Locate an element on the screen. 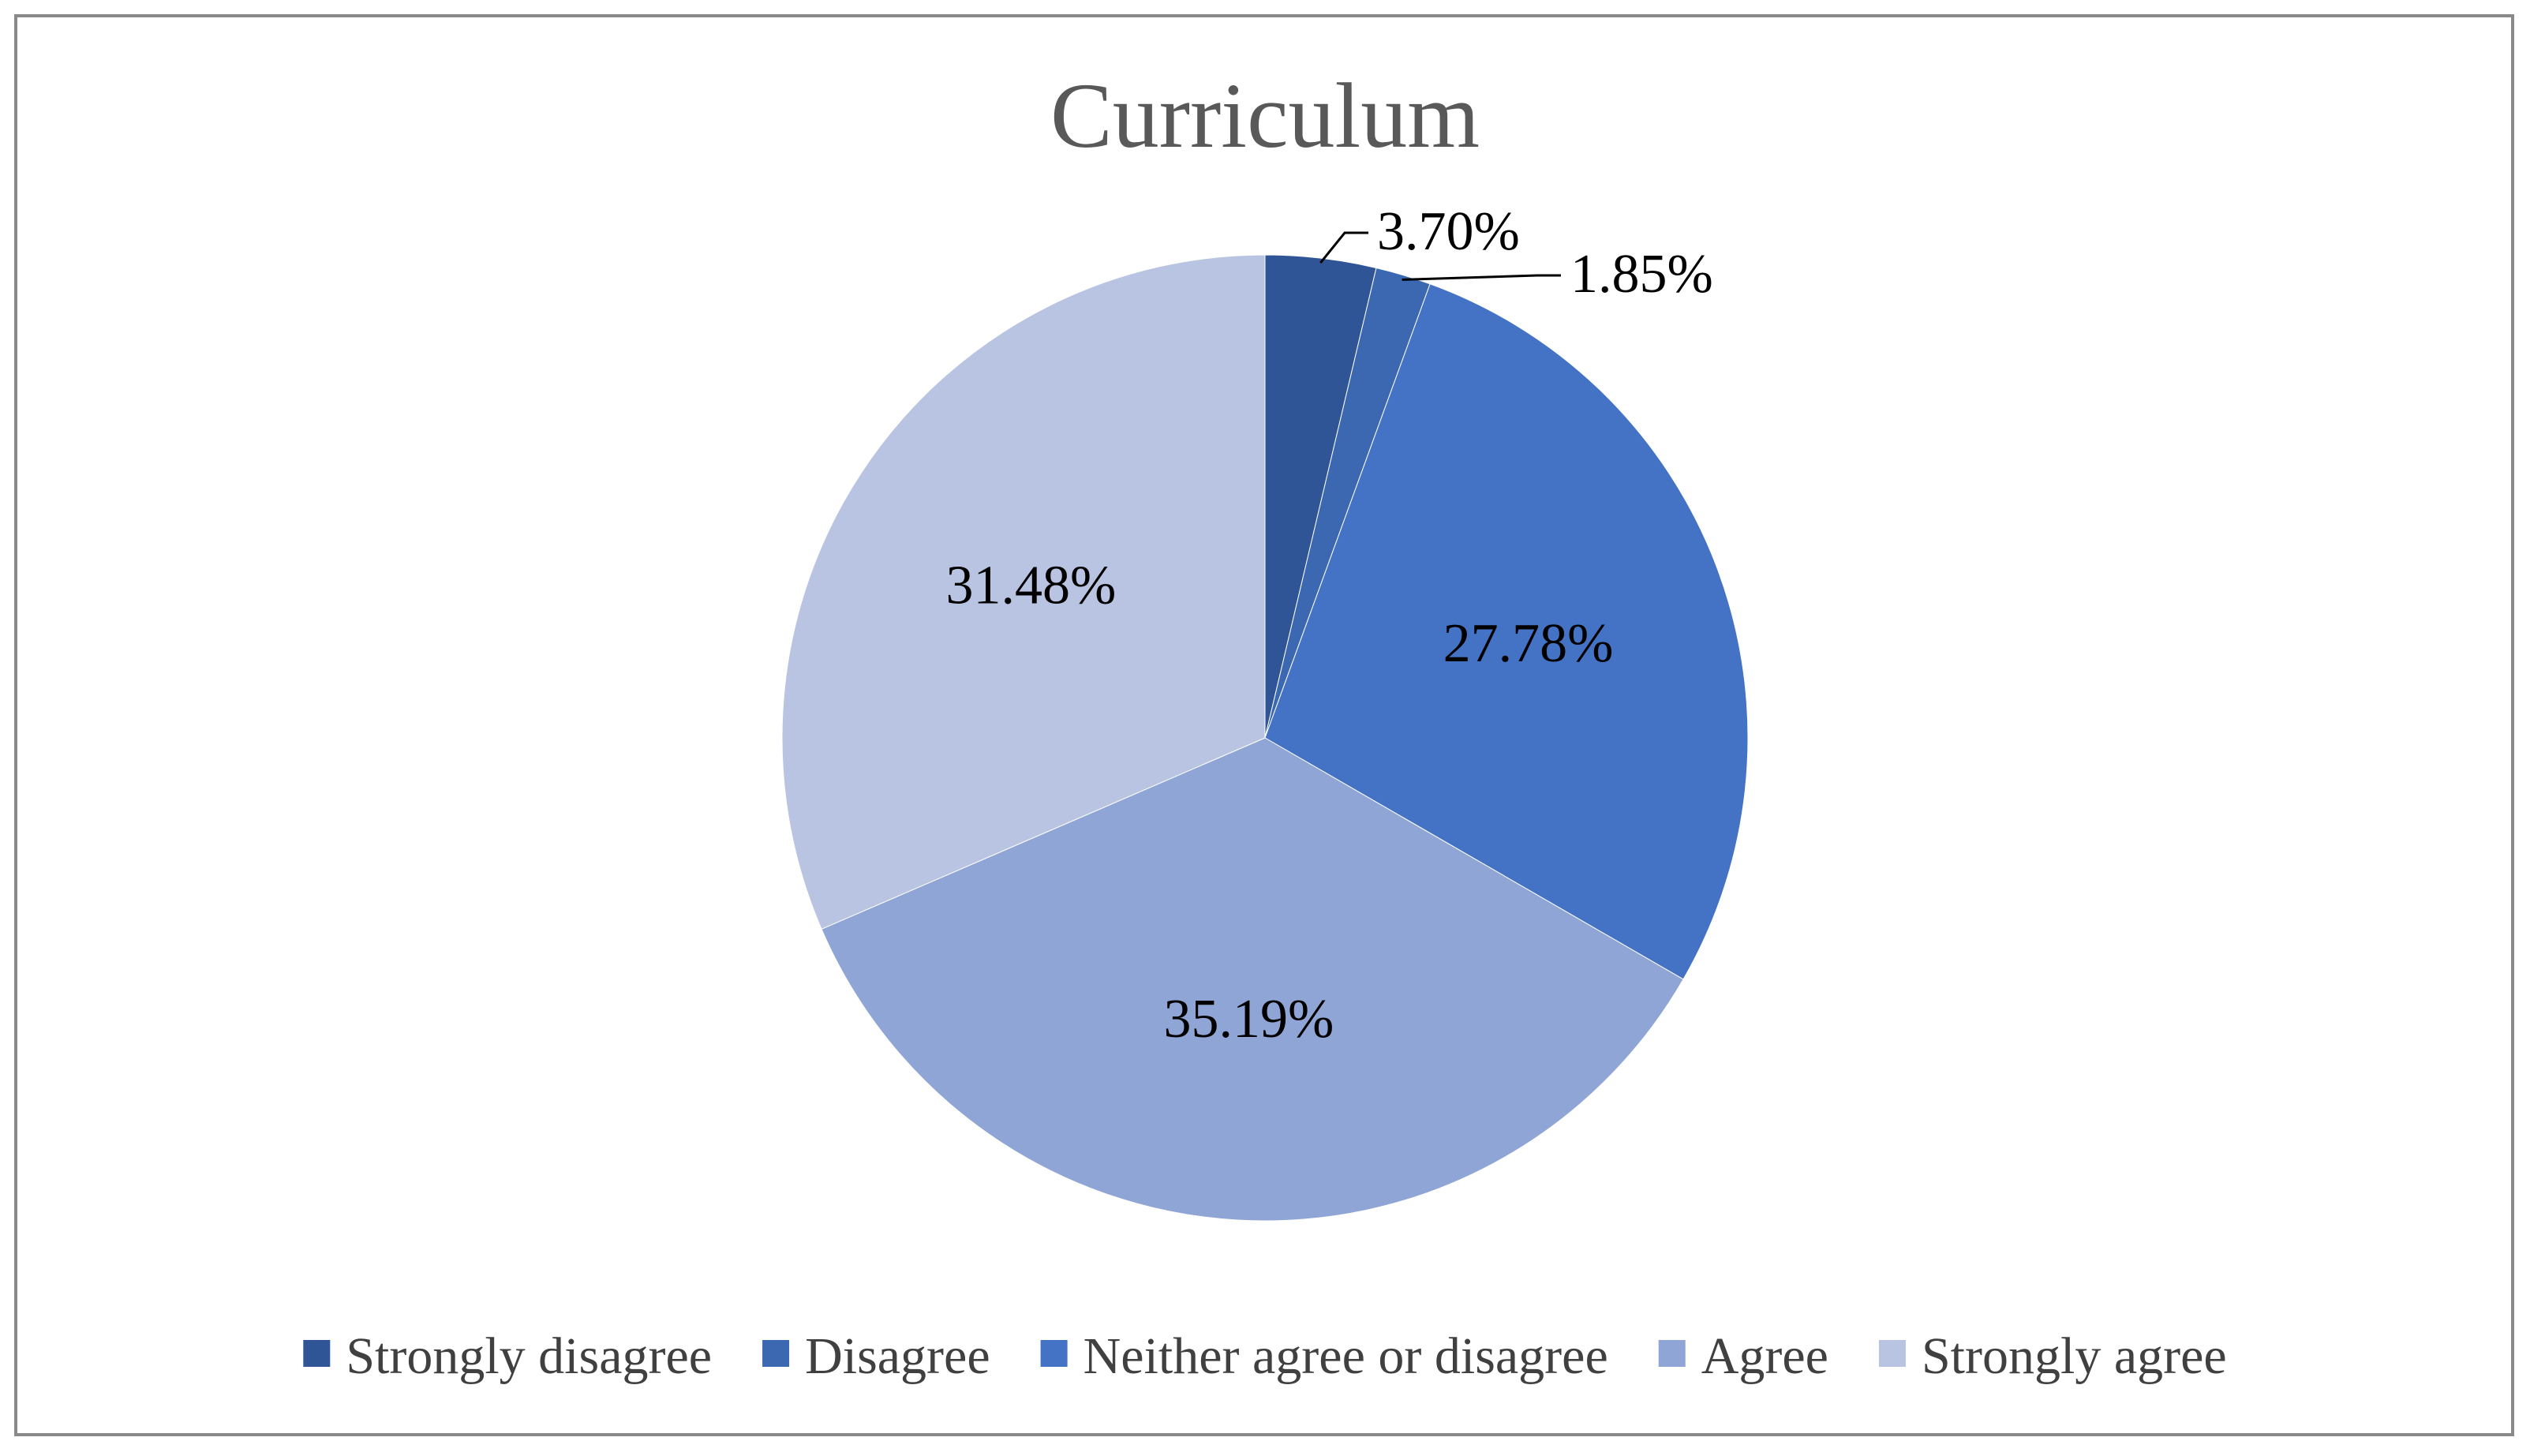 This screenshot has width=2530, height=1456. legend-swatch-strongly-agree is located at coordinates (1892, 1353).